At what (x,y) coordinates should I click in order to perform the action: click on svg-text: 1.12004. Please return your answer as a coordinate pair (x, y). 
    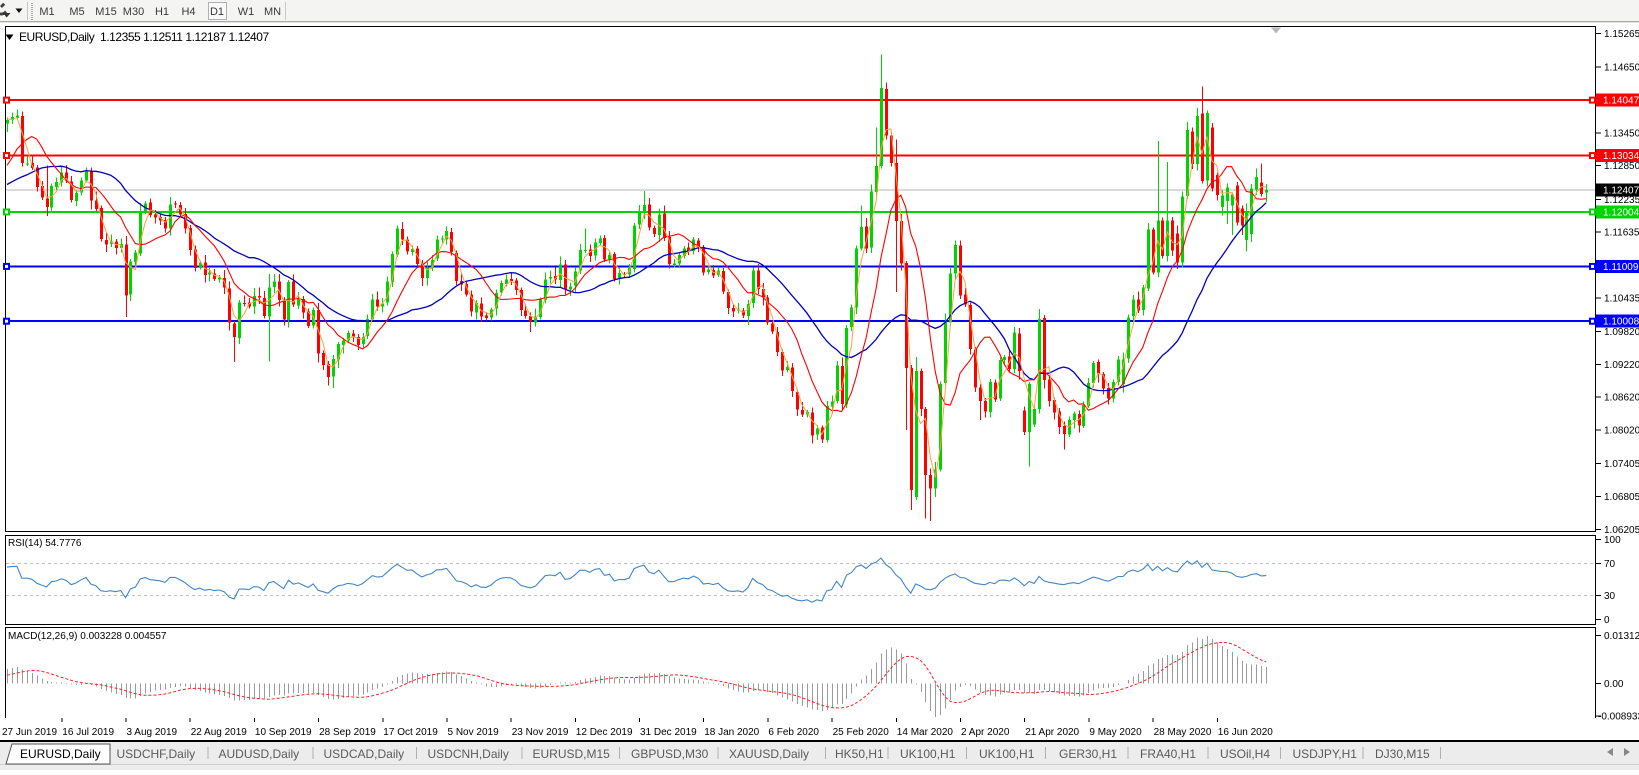
    Looking at the image, I should click on (1621, 212).